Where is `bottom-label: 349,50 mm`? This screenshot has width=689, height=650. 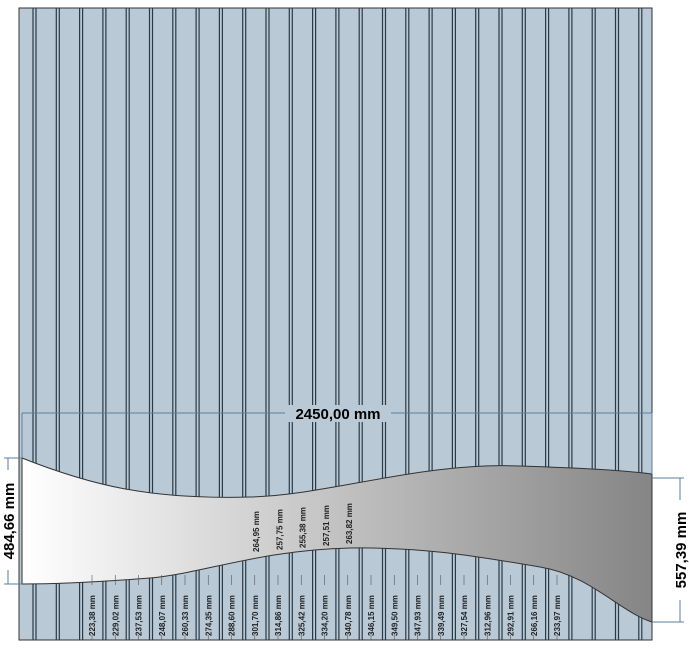
bottom-label: 349,50 mm is located at coordinates (394, 615).